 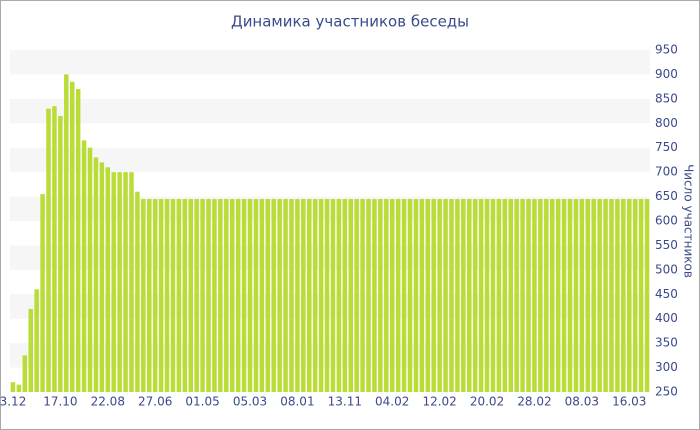 What do you see at coordinates (108, 402) in the screenshot?
I see `x-tick-label: 22.08` at bounding box center [108, 402].